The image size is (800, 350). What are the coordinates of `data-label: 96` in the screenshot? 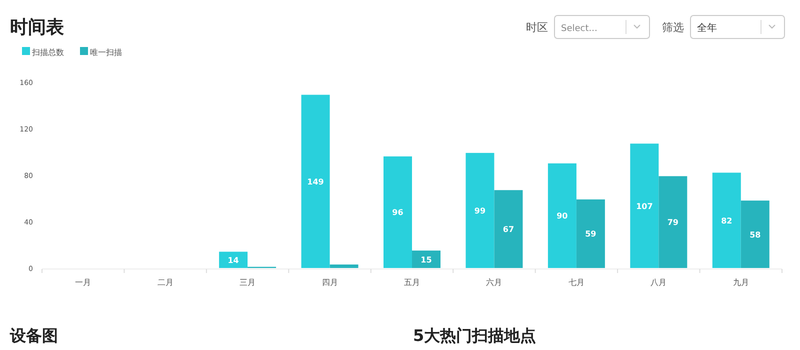 It's located at (398, 213).